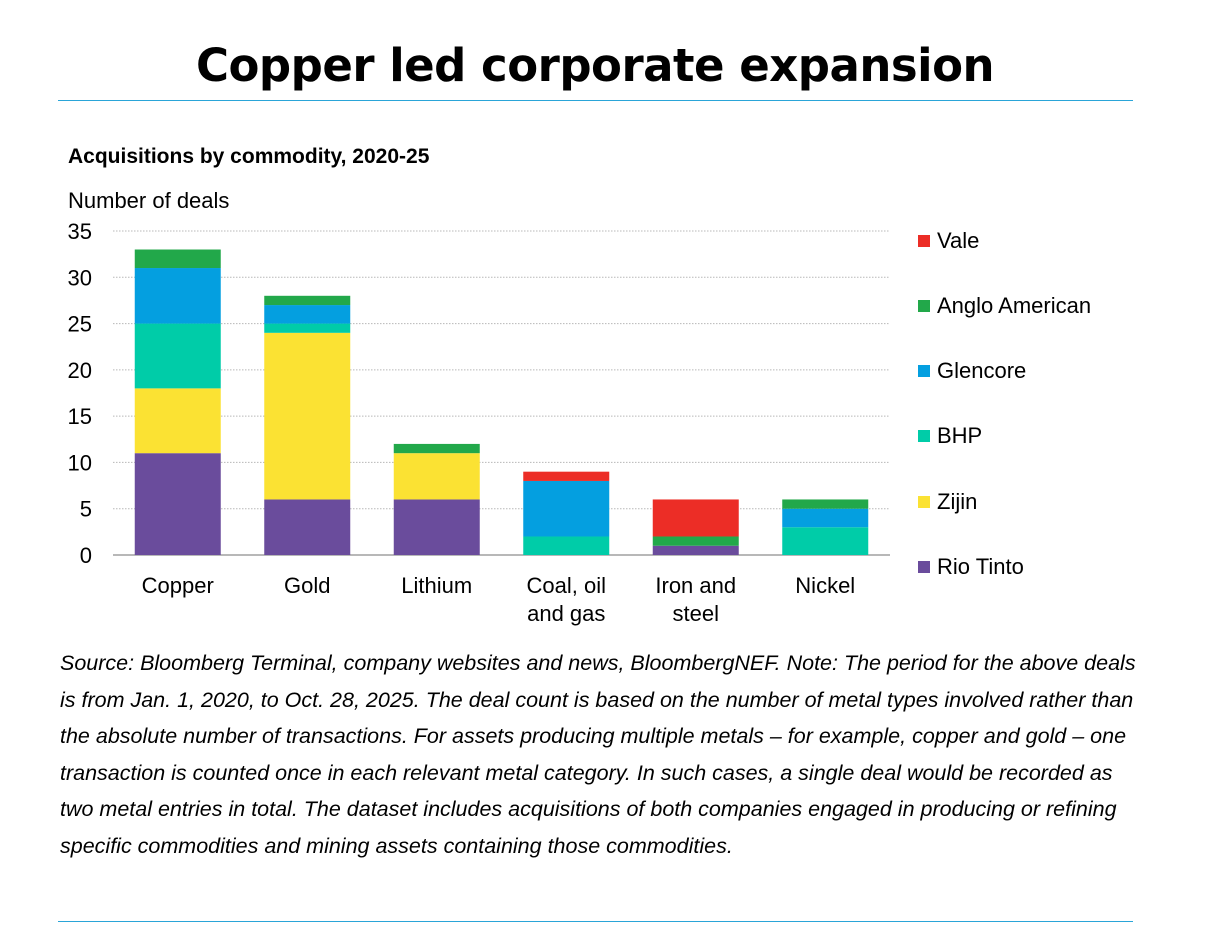 The width and height of the screenshot is (1212, 945). Describe the element at coordinates (80, 231) in the screenshot. I see `y-tick-label: 35` at that location.